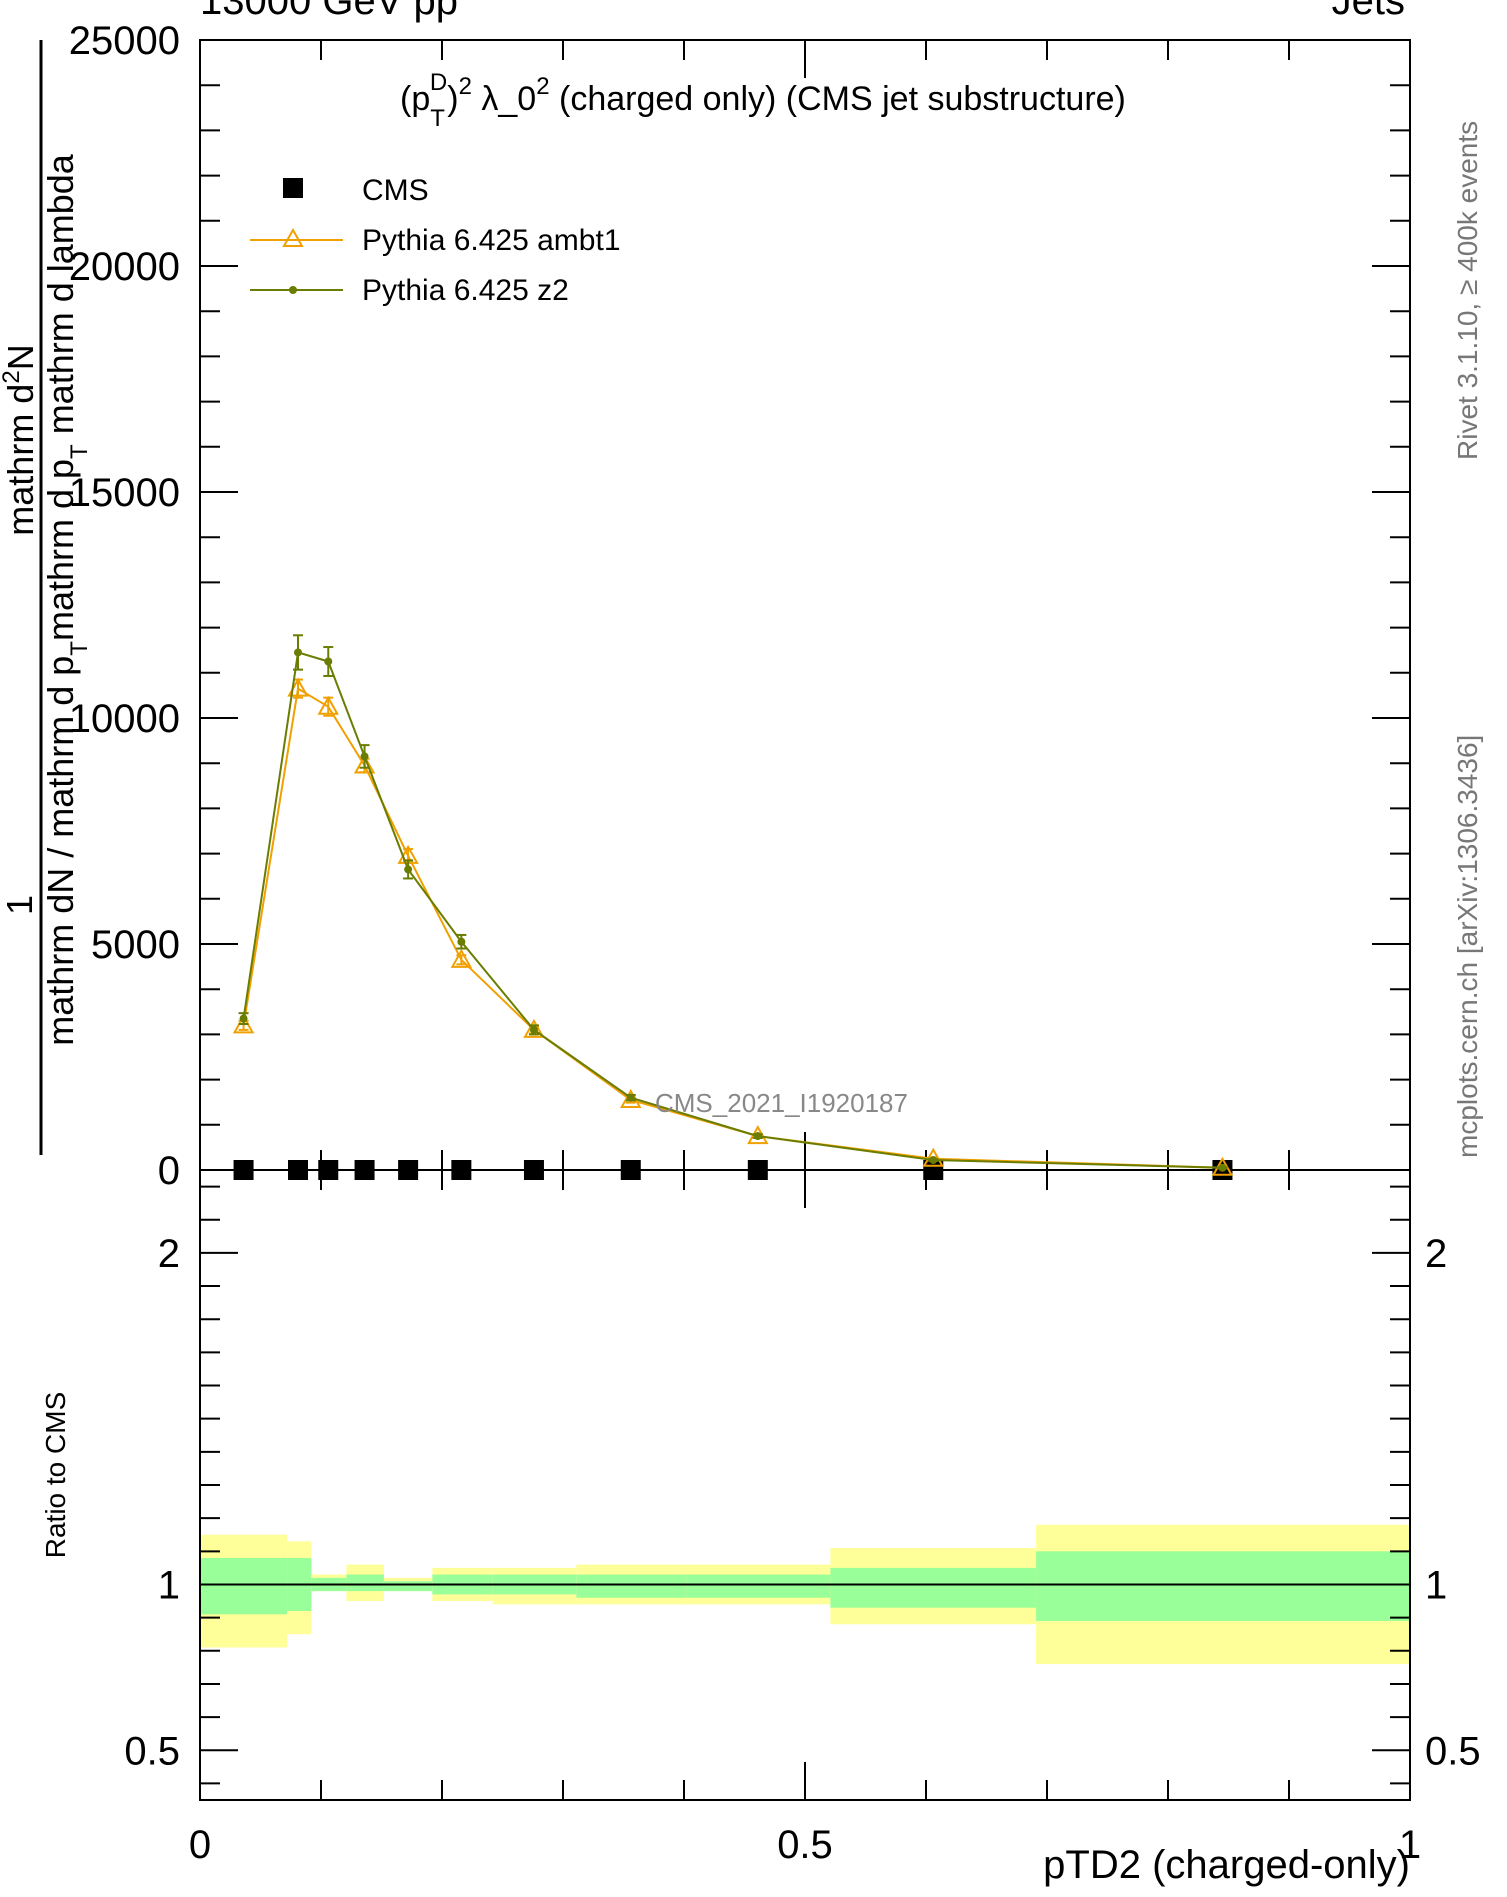 The image size is (1507, 1897). I want to click on plot-title-part: (p, so click(415, 99).